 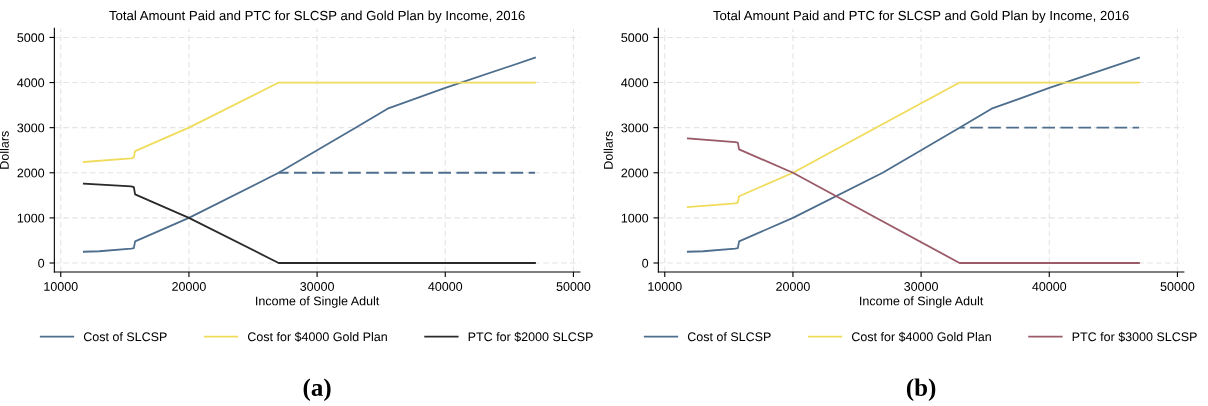 I want to click on text: (b), so click(x=921, y=390).